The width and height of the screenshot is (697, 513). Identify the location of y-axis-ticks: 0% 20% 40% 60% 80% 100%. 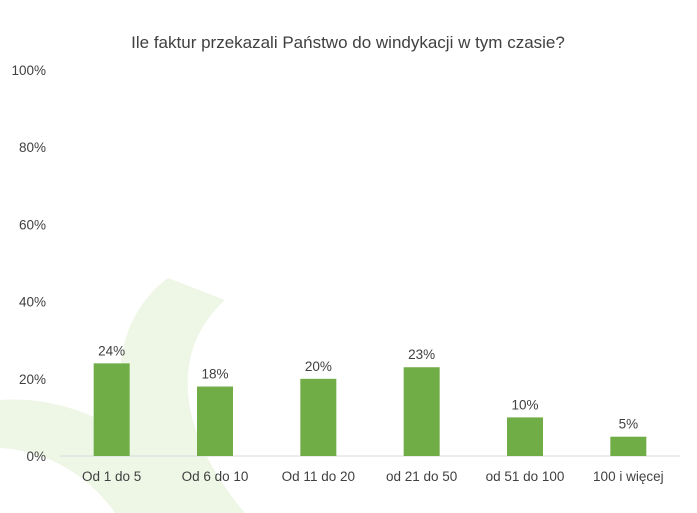
(28, 263).